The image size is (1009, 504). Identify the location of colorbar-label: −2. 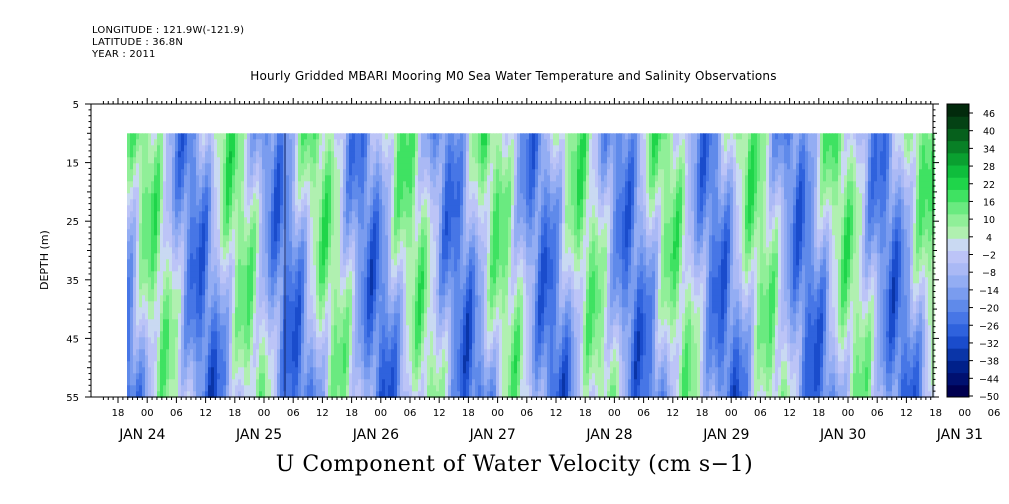
(989, 256).